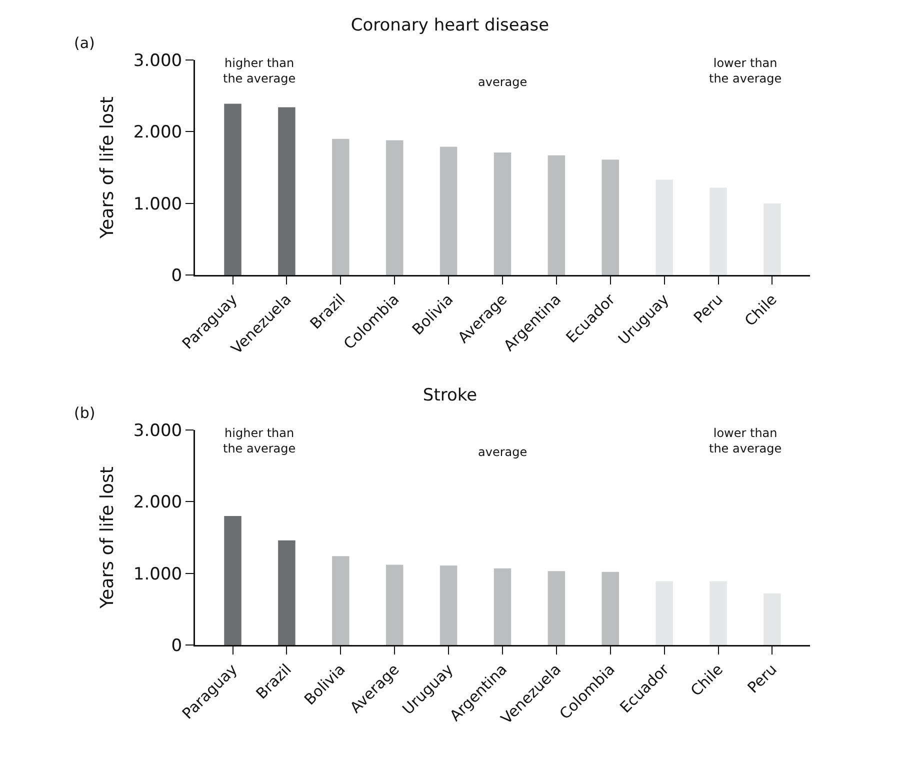 The height and width of the screenshot is (758, 902). What do you see at coordinates (85, 413) in the screenshot?
I see `text: (b)` at bounding box center [85, 413].